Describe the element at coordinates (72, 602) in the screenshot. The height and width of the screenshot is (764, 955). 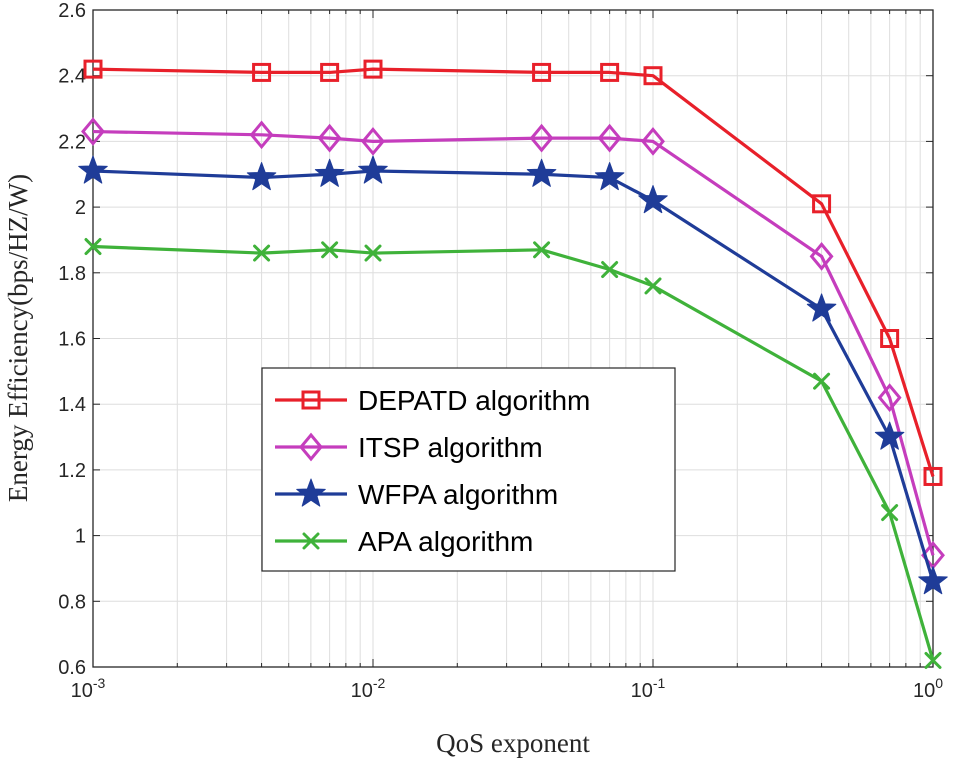
I see `y-tick-label: 0.8` at that location.